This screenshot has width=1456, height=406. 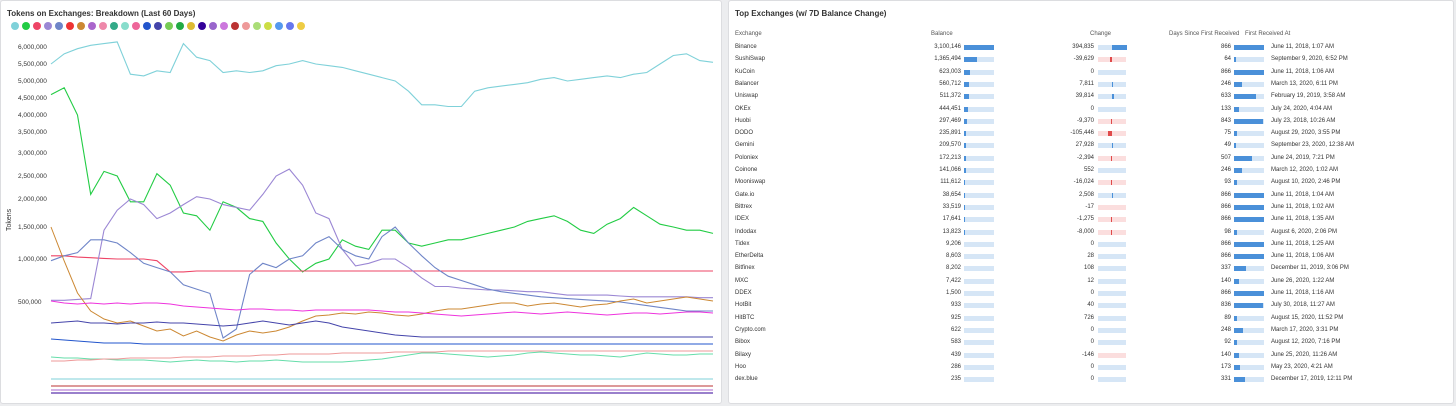 What do you see at coordinates (1227, 317) in the screenshot?
I see `cell-days: 89` at bounding box center [1227, 317].